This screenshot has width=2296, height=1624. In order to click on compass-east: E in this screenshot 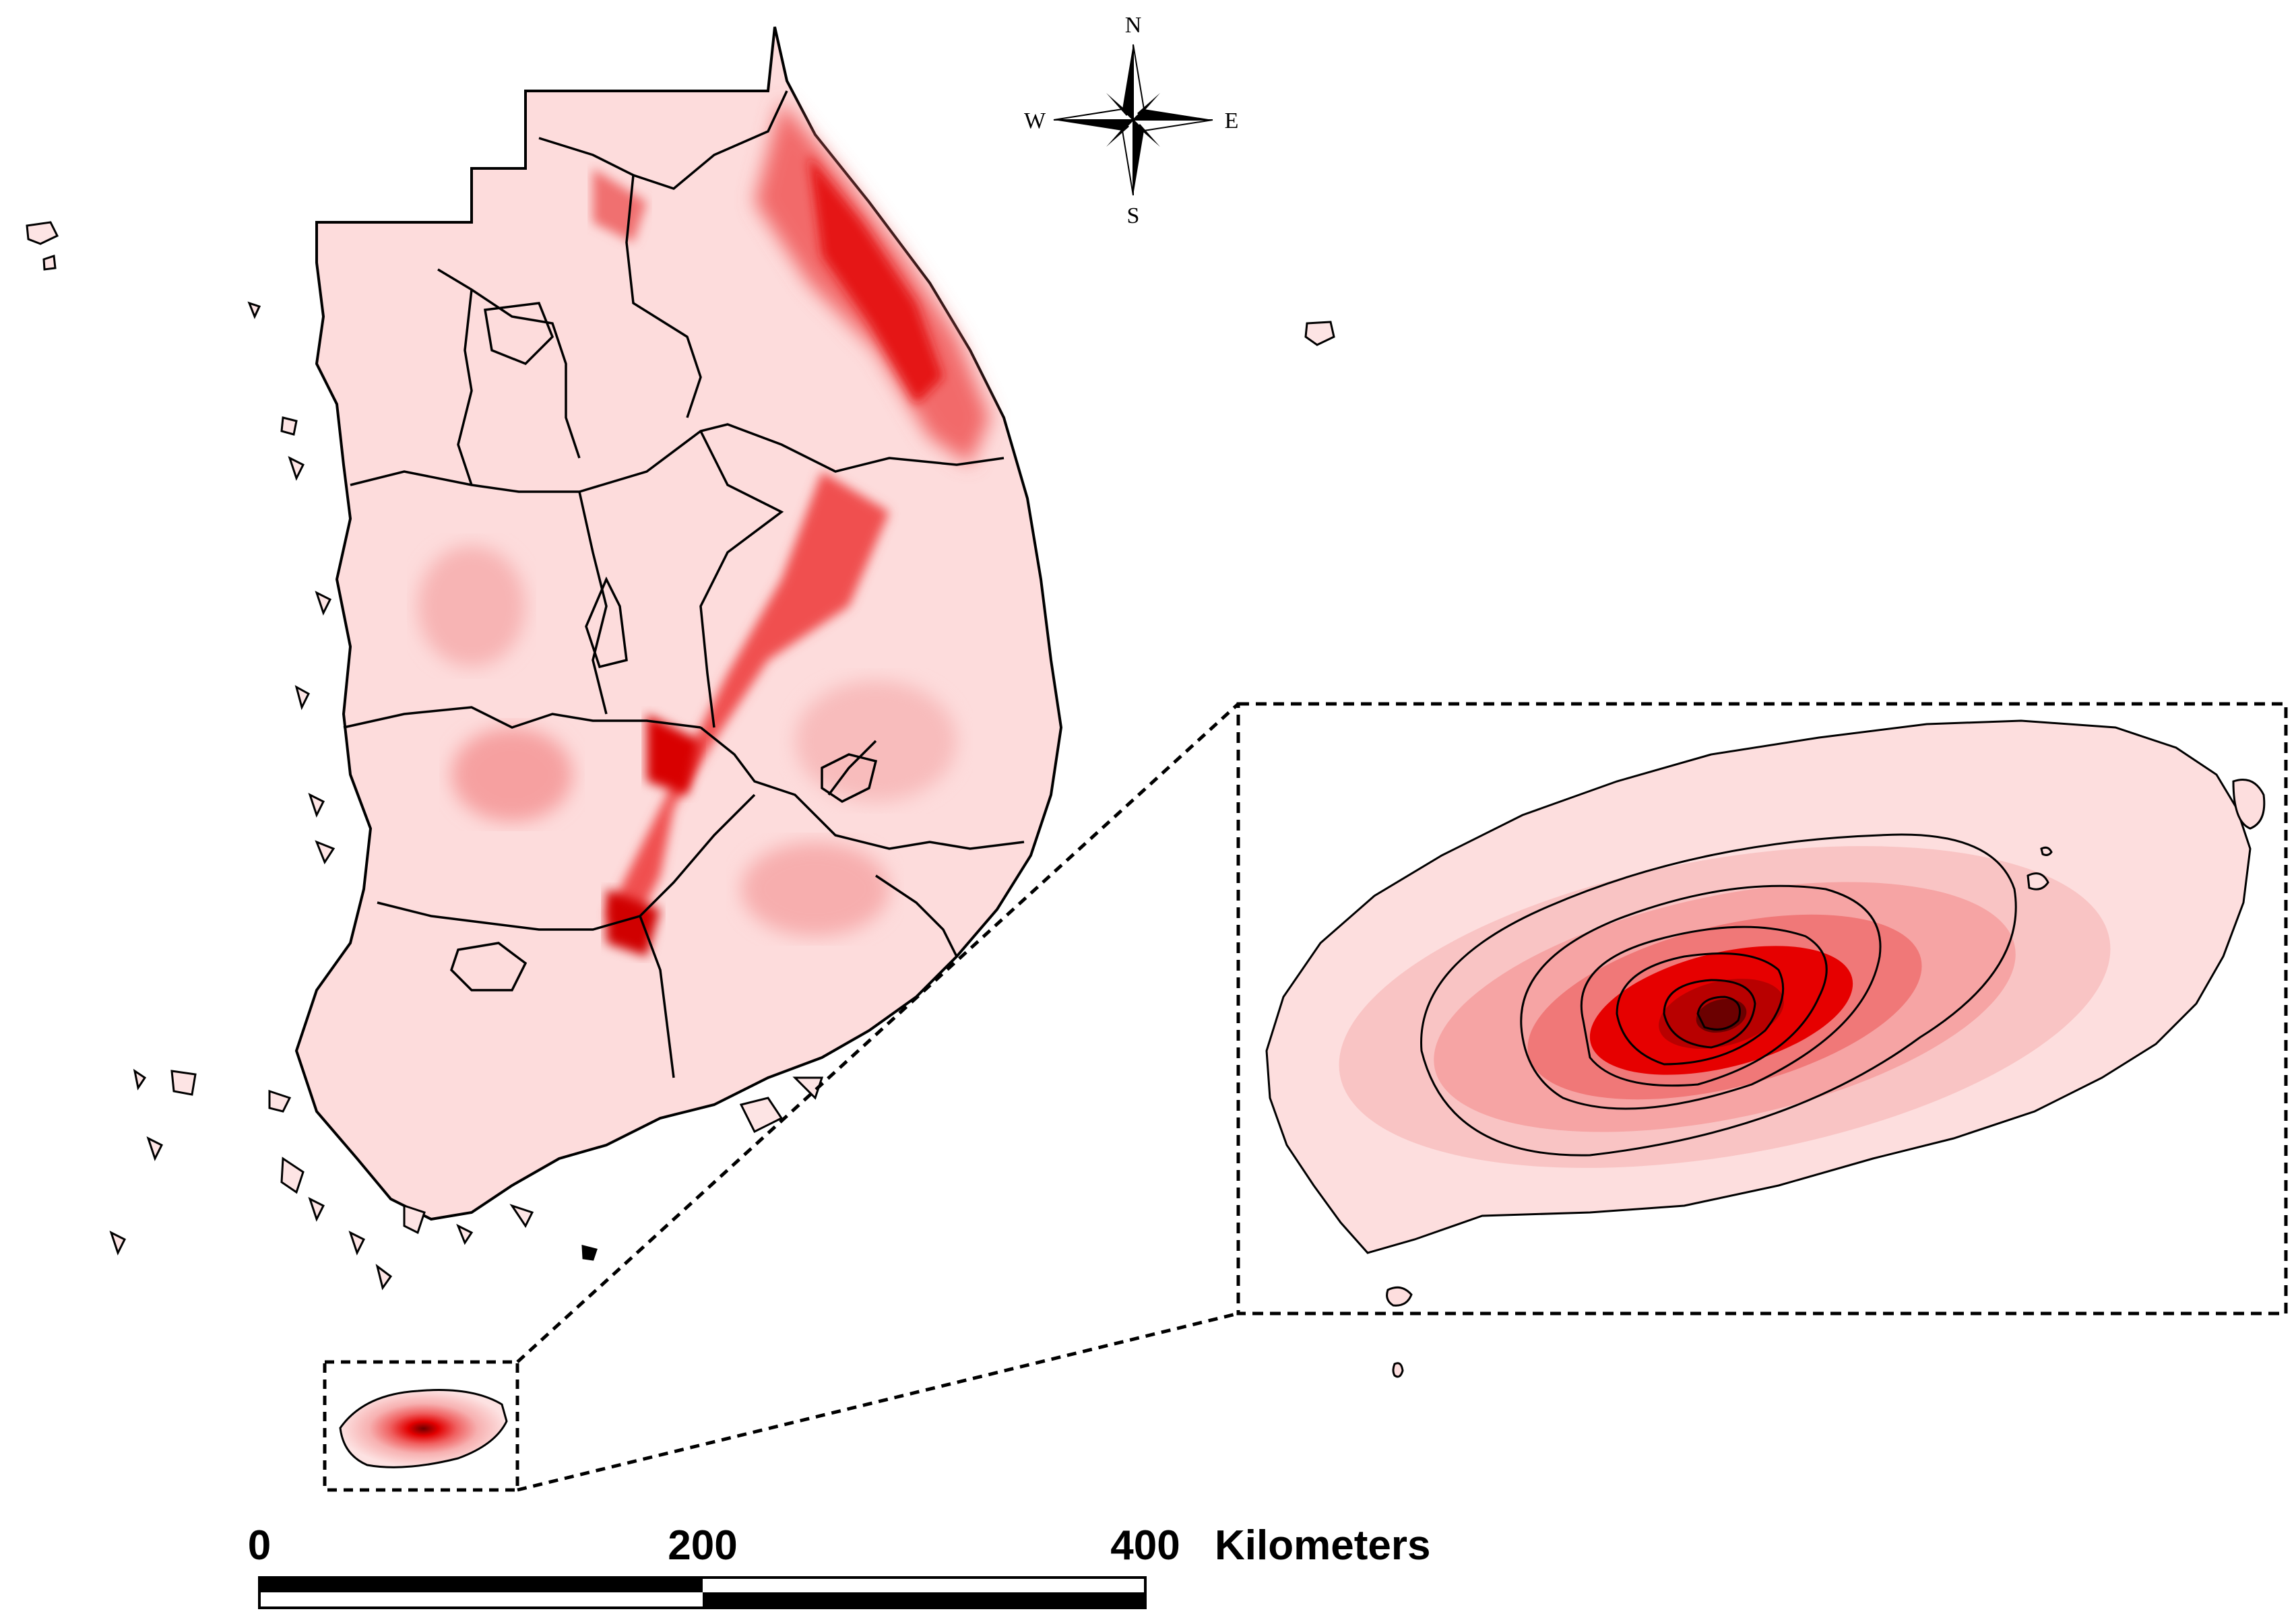, I will do `click(1232, 120)`.